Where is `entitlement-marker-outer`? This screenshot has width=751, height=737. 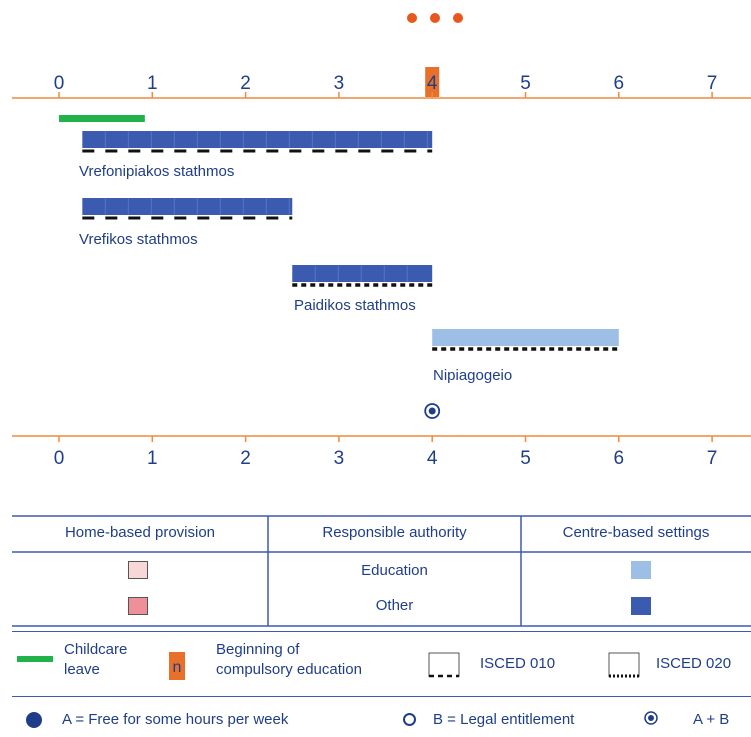
entitlement-marker-outer is located at coordinates (432, 411).